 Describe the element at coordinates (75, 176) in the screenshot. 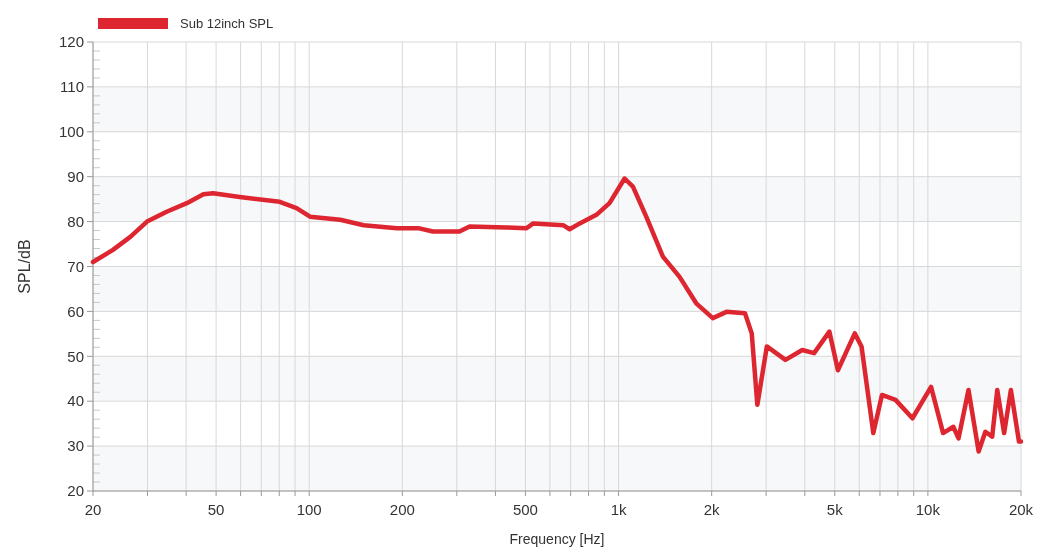

I see `y-tick-label: 90` at that location.